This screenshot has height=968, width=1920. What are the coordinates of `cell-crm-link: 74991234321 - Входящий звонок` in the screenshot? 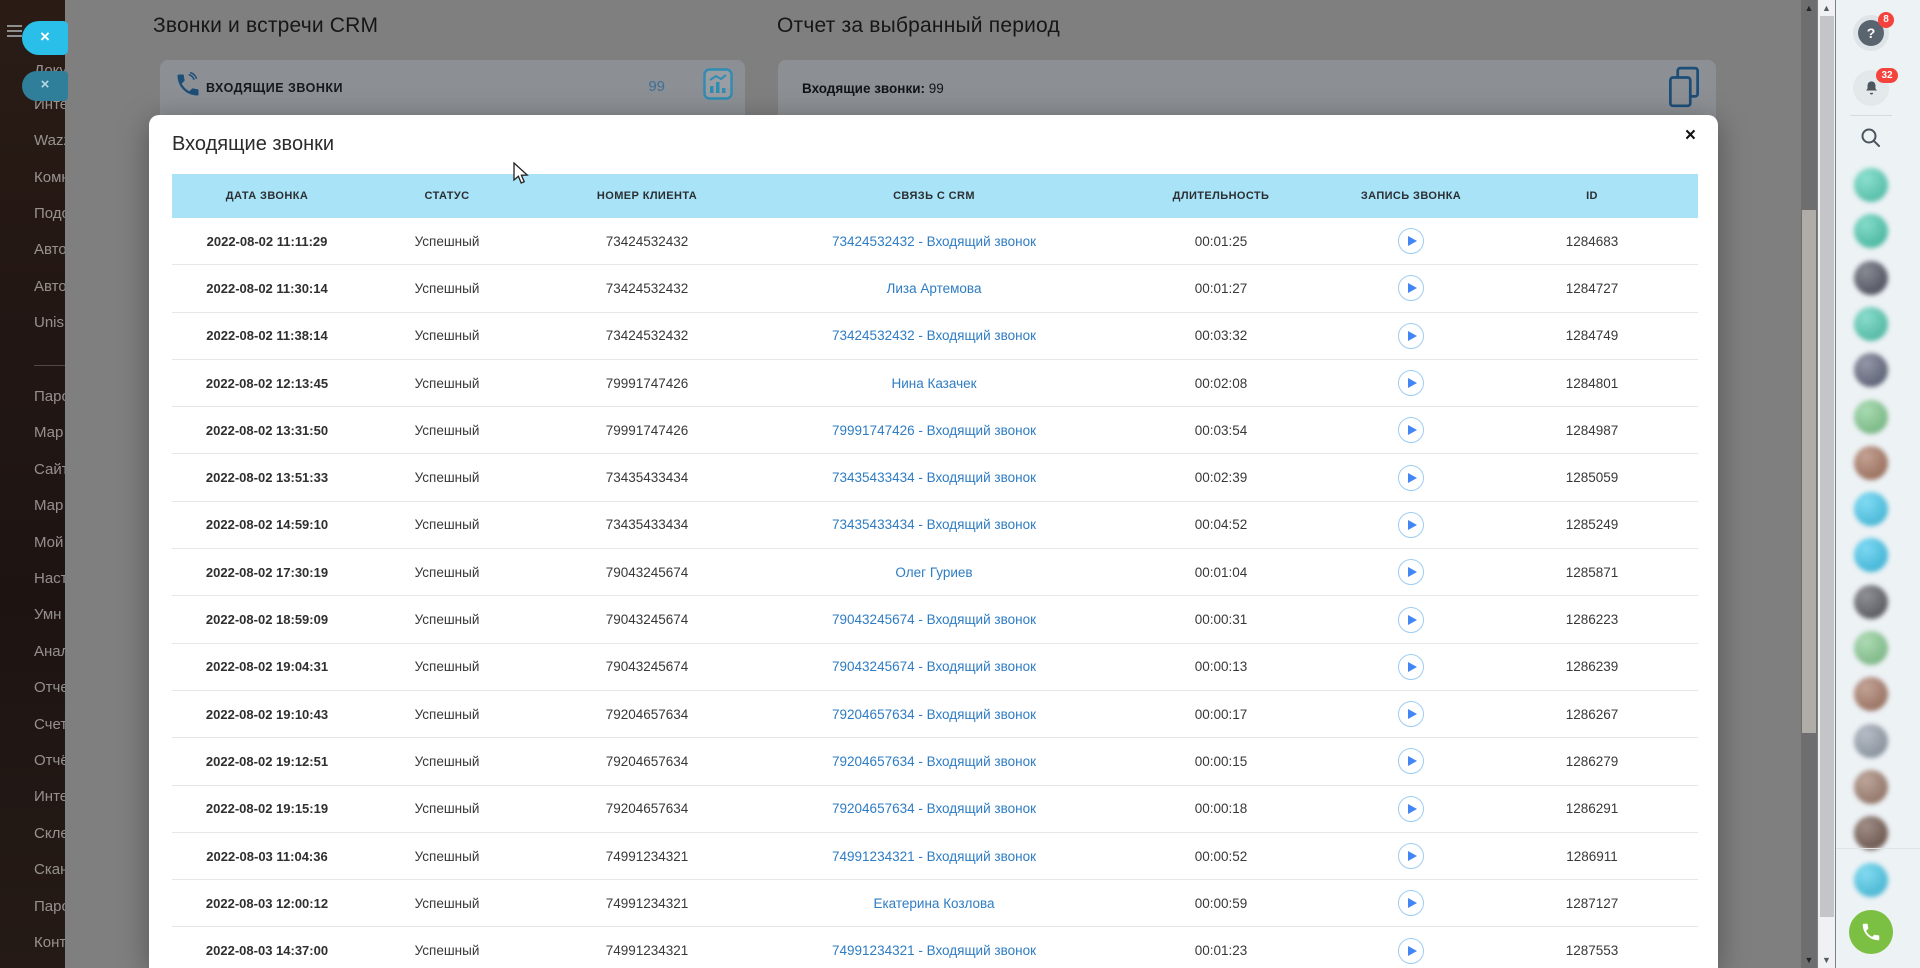 It's located at (934, 950).